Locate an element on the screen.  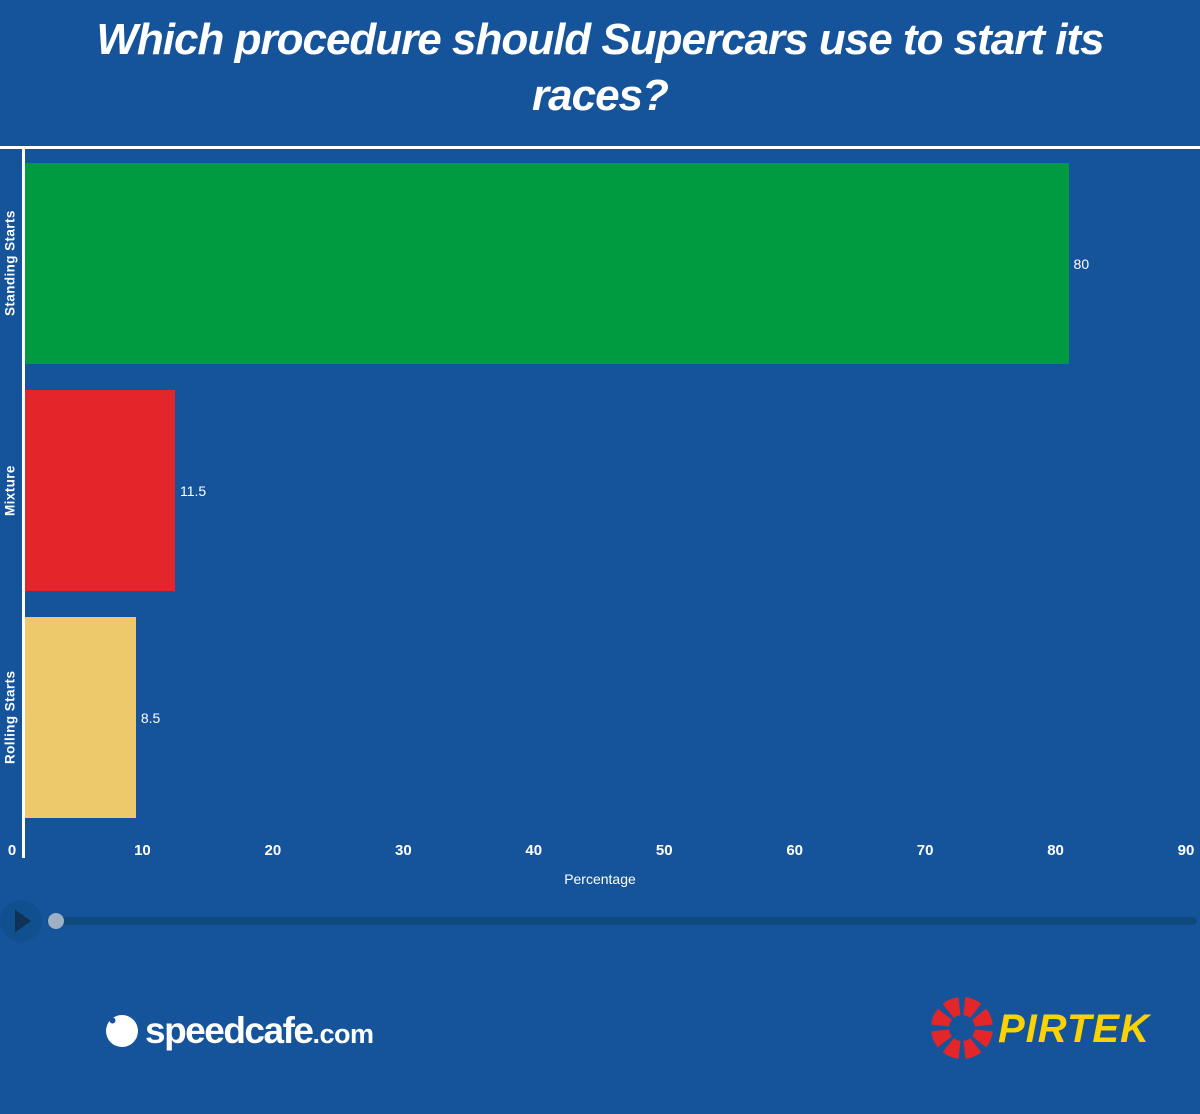
speedcafe-ball-icon is located at coordinates (122, 1031).